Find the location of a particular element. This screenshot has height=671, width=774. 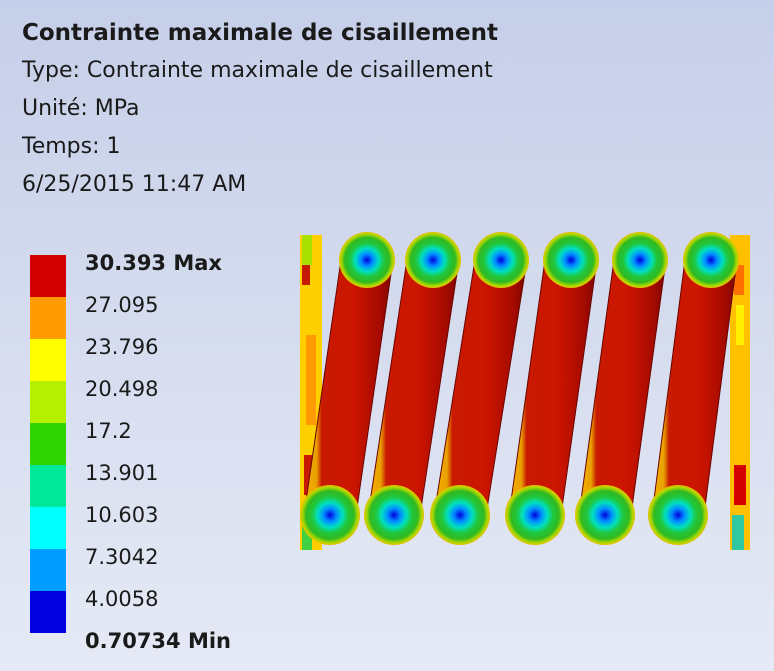

roller-body is located at coordinates (694, 387).